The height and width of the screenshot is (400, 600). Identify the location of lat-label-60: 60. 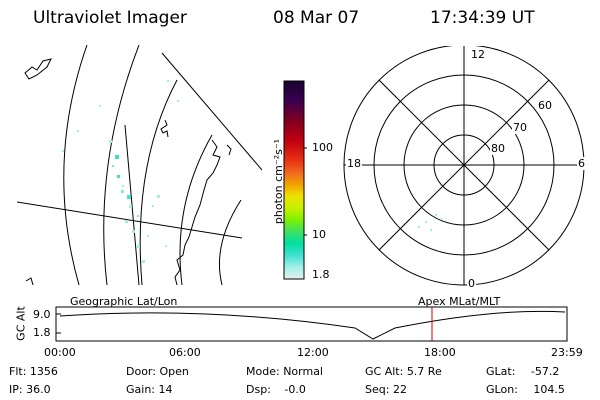
(545, 105).